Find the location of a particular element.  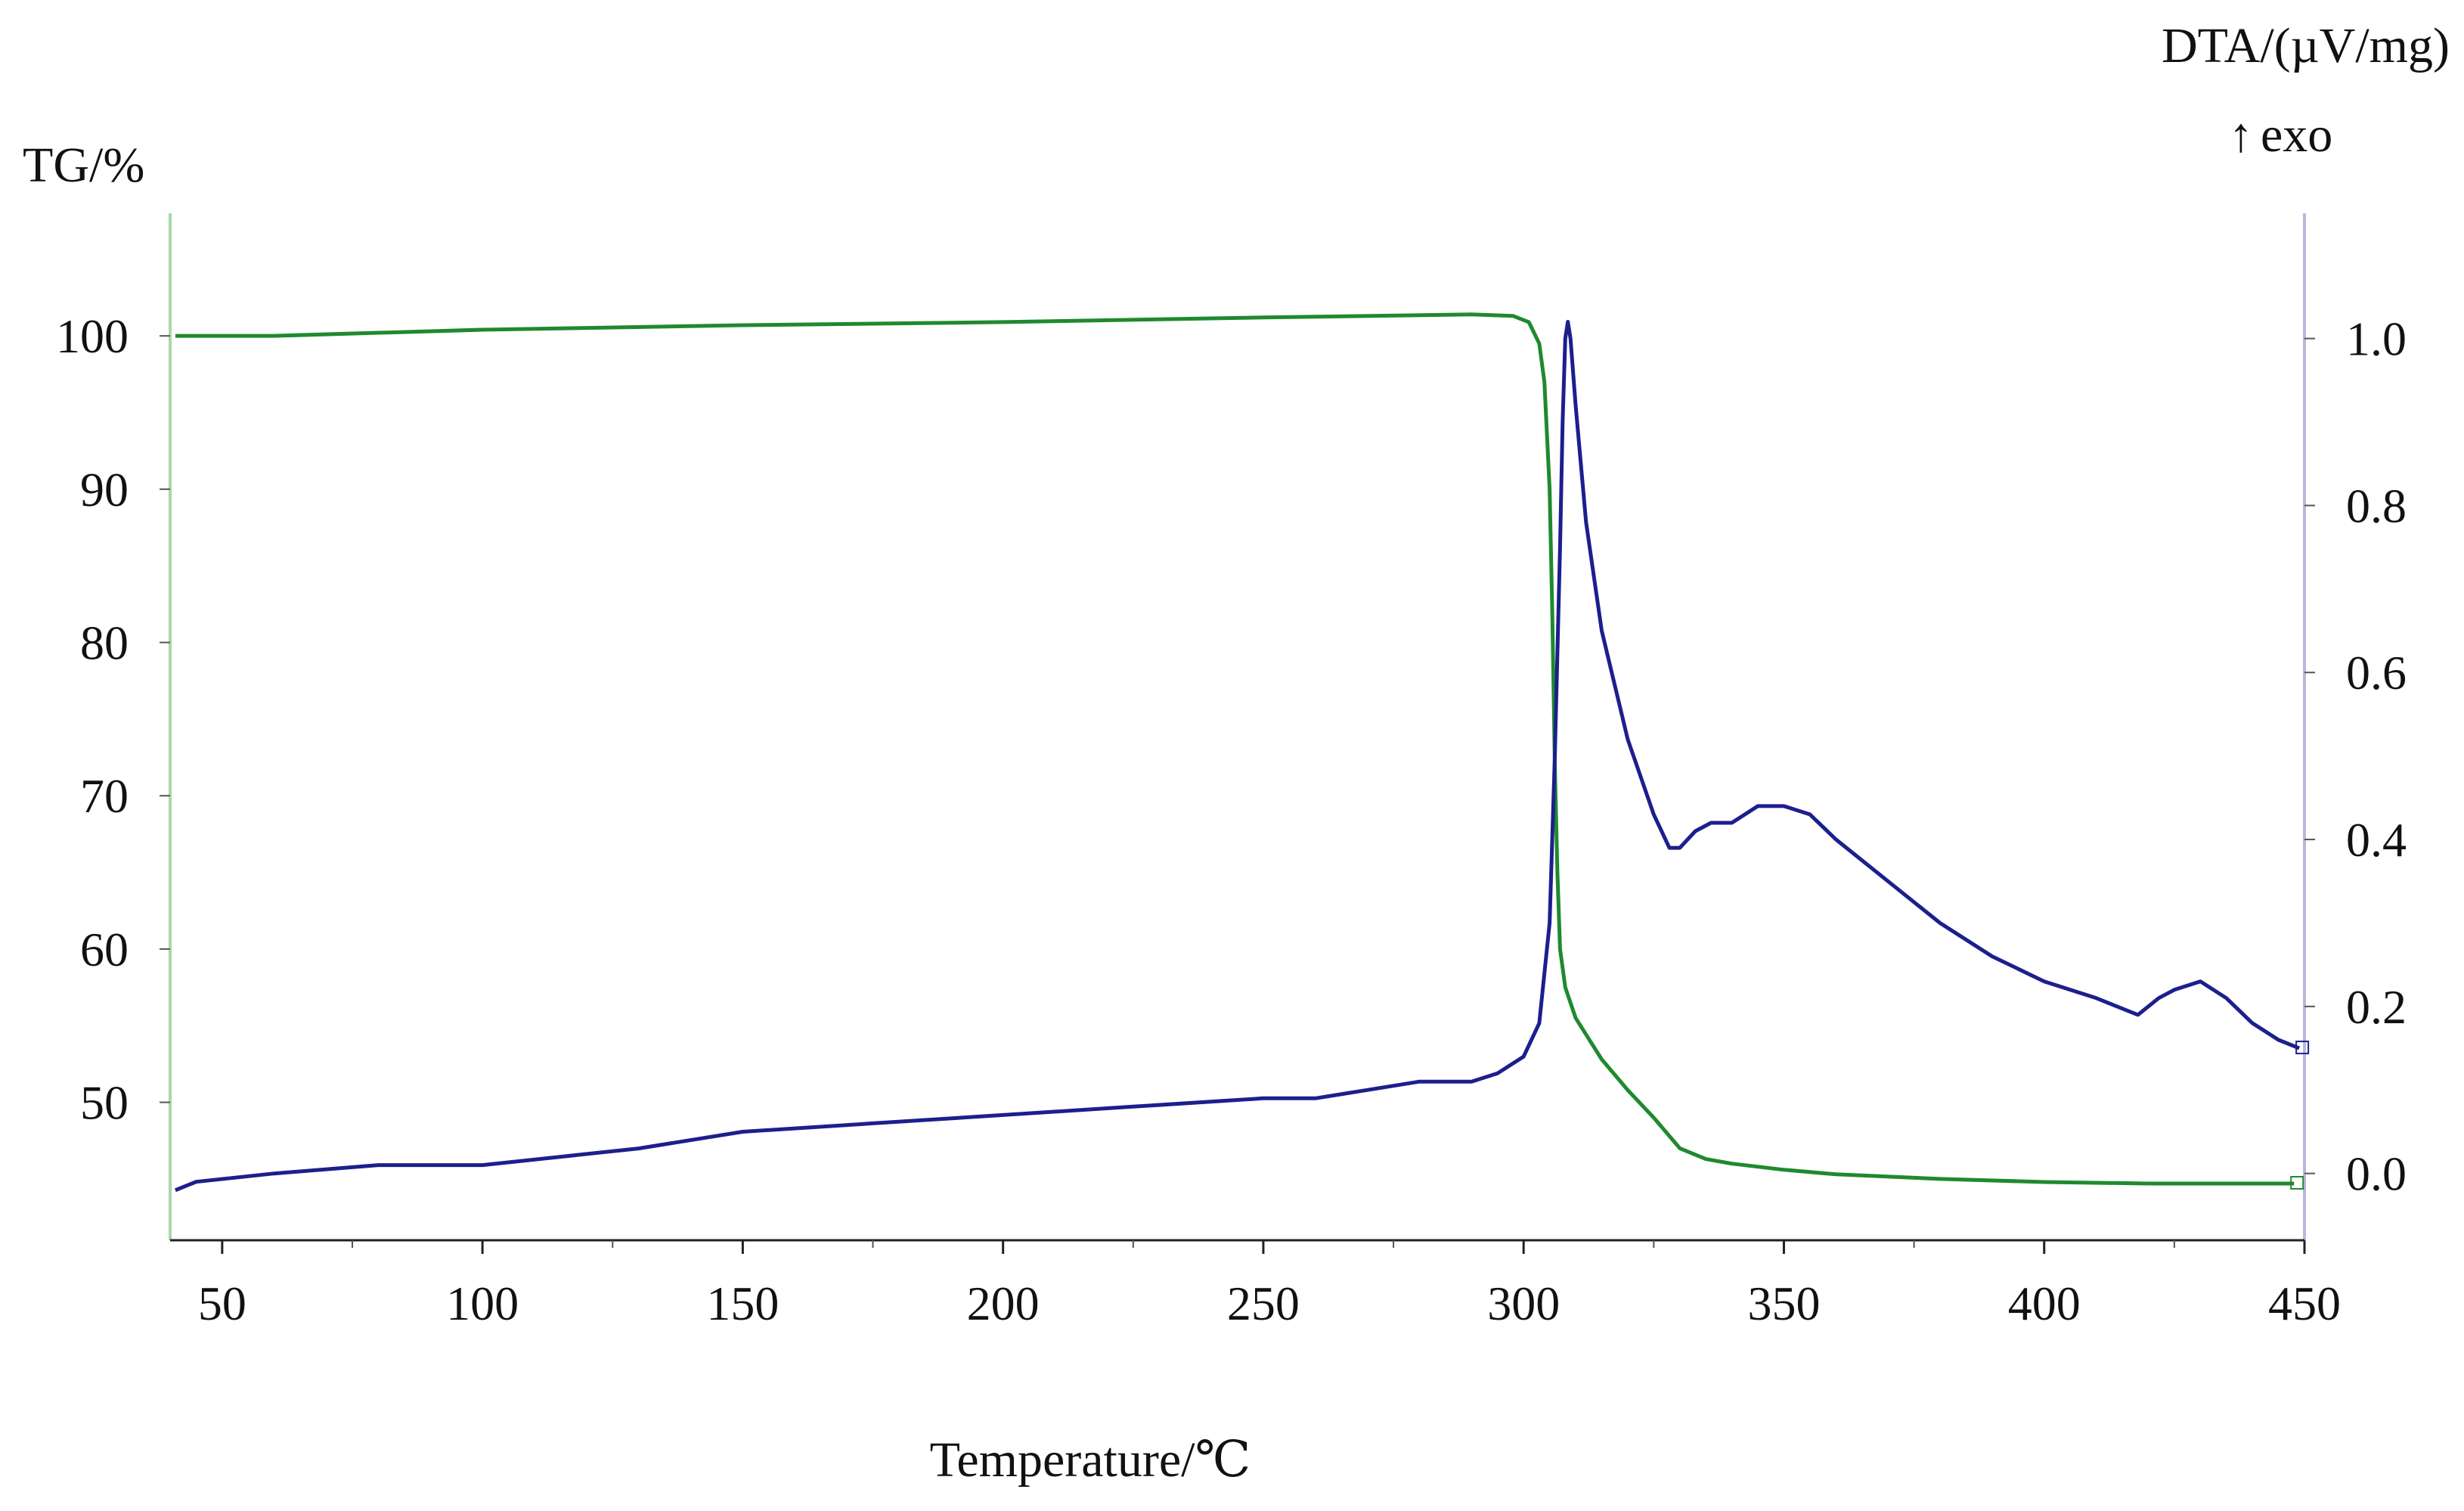

dta-end-marker is located at coordinates (2302, 1048).